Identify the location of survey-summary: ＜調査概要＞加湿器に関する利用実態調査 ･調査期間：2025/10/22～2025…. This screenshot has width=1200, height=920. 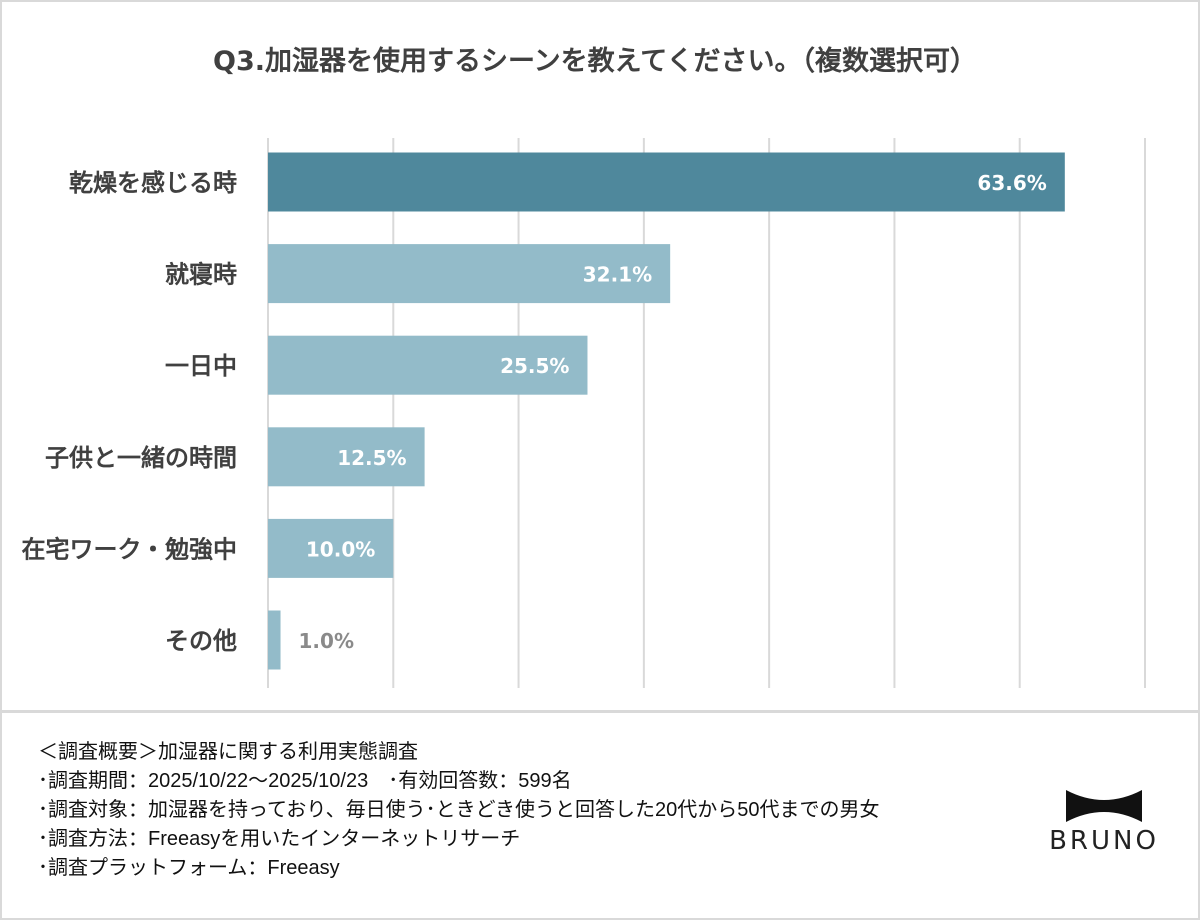
(459, 810).